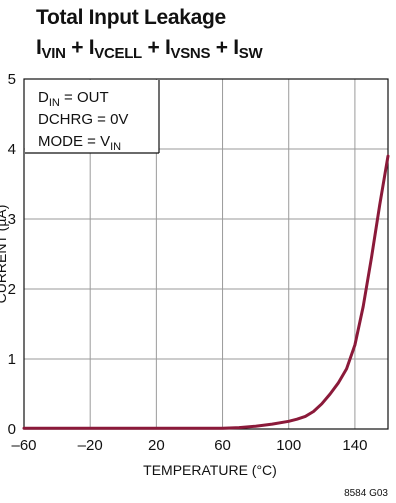  I want to click on figure-id: 8584 G03, so click(366, 493).